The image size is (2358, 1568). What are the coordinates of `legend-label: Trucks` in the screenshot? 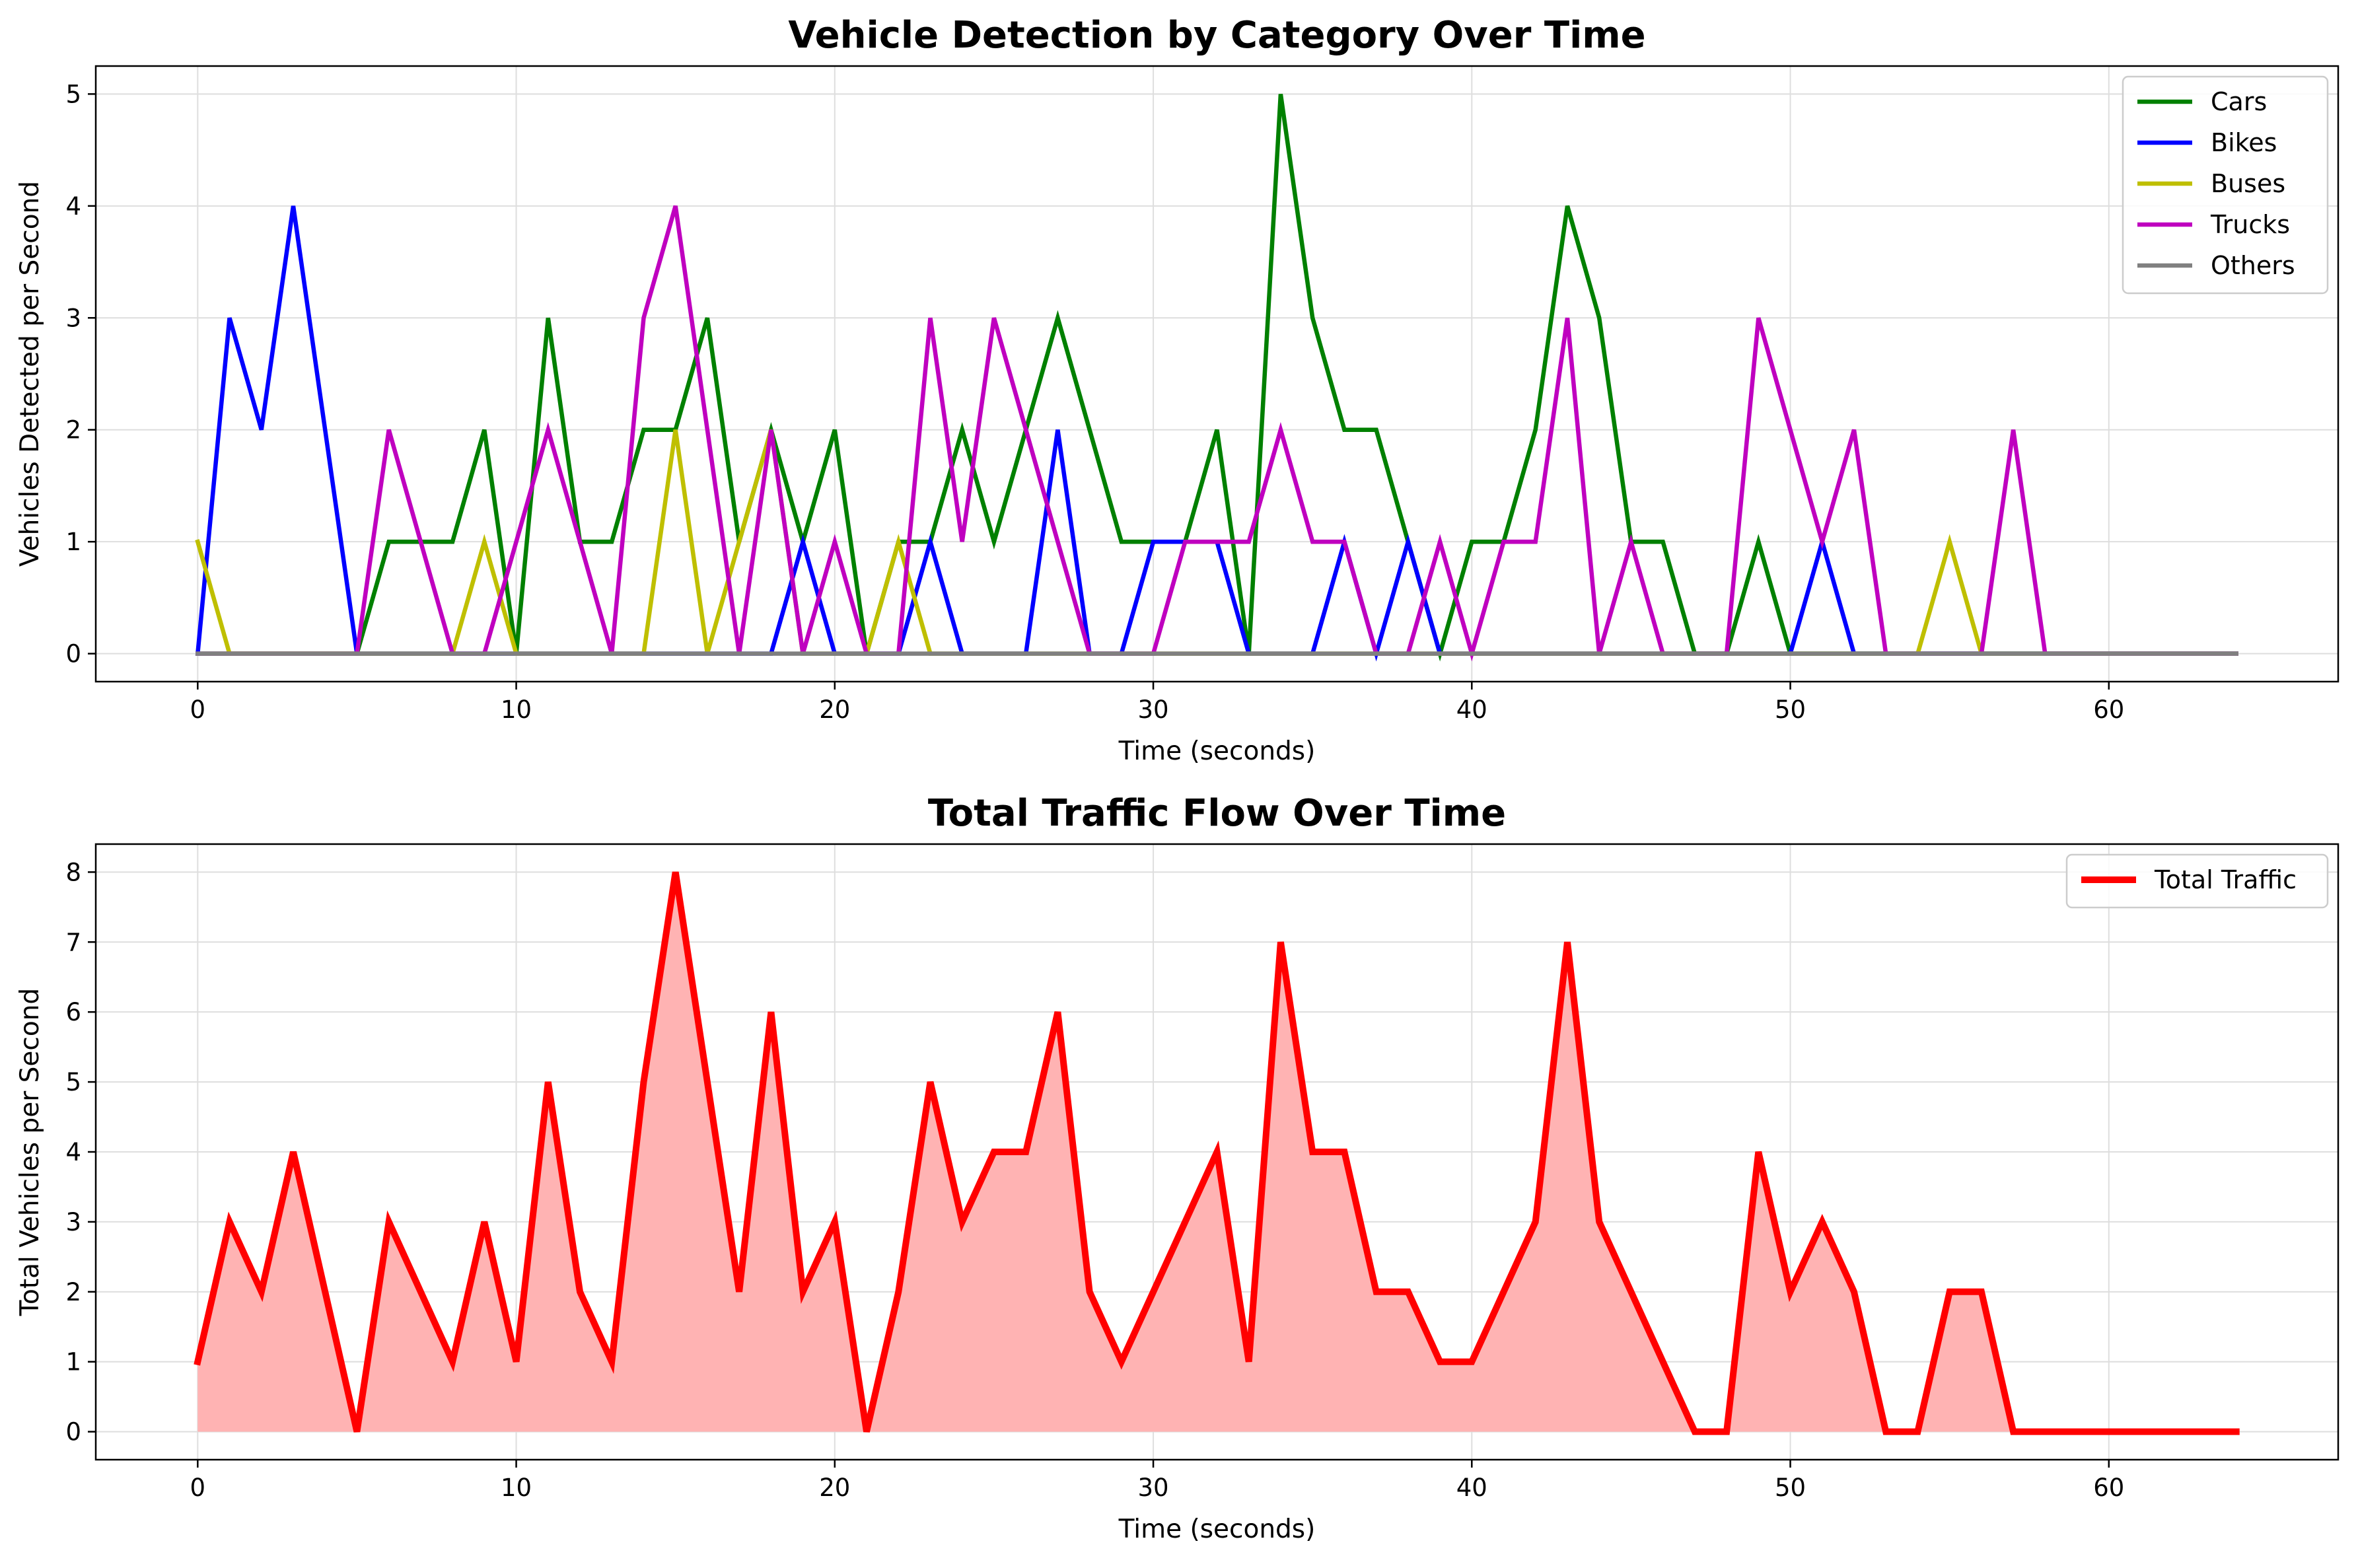 It's located at (2250, 224).